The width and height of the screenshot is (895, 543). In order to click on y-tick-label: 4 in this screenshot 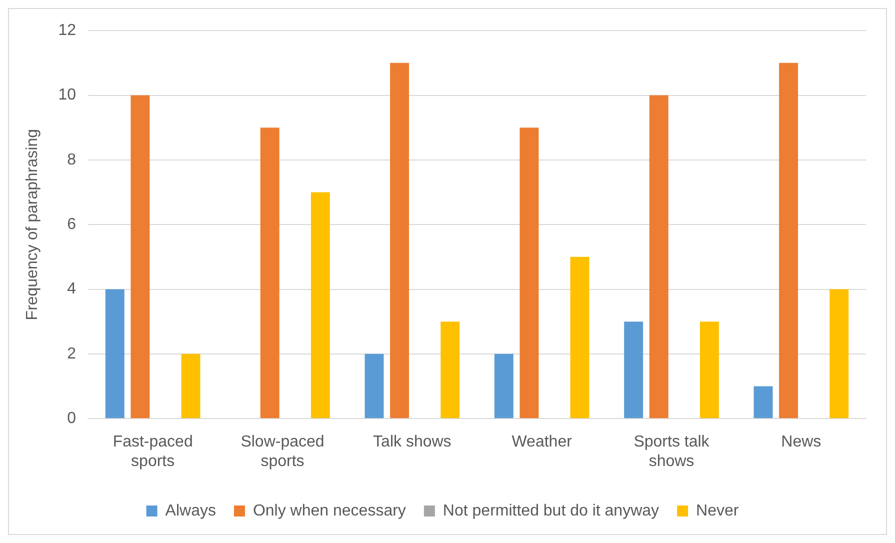, I will do `click(71, 289)`.